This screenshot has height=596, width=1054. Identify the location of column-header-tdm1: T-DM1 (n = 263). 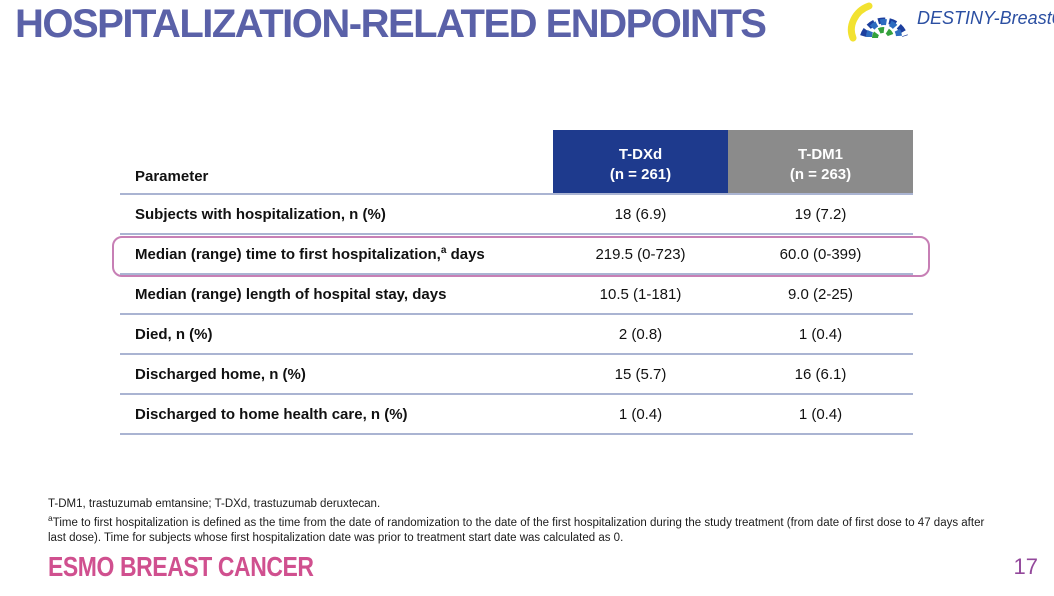
(820, 161).